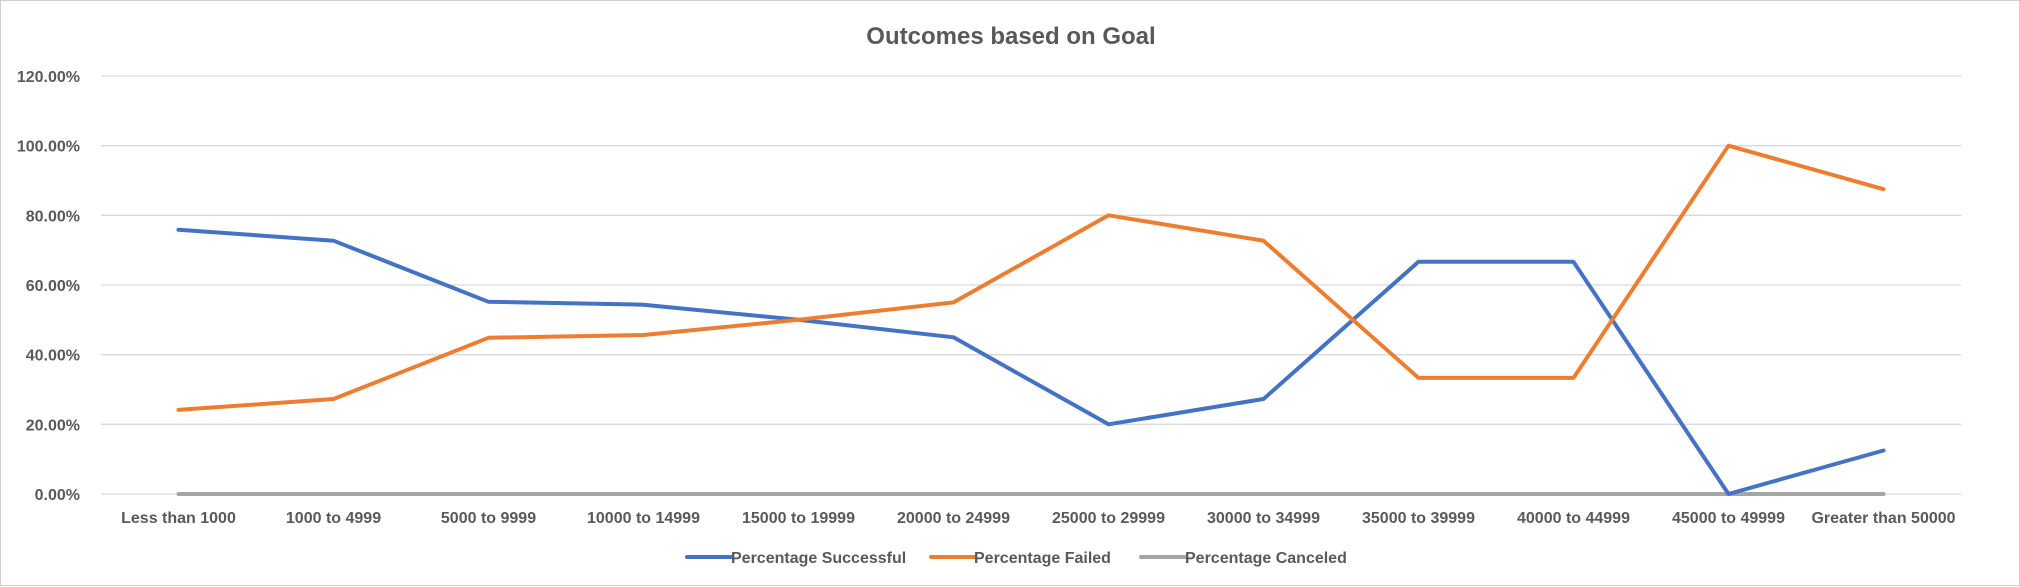 Image resolution: width=2020 pixels, height=587 pixels. What do you see at coordinates (1418, 518) in the screenshot?
I see `x-tick-label: 35000 to 39999` at bounding box center [1418, 518].